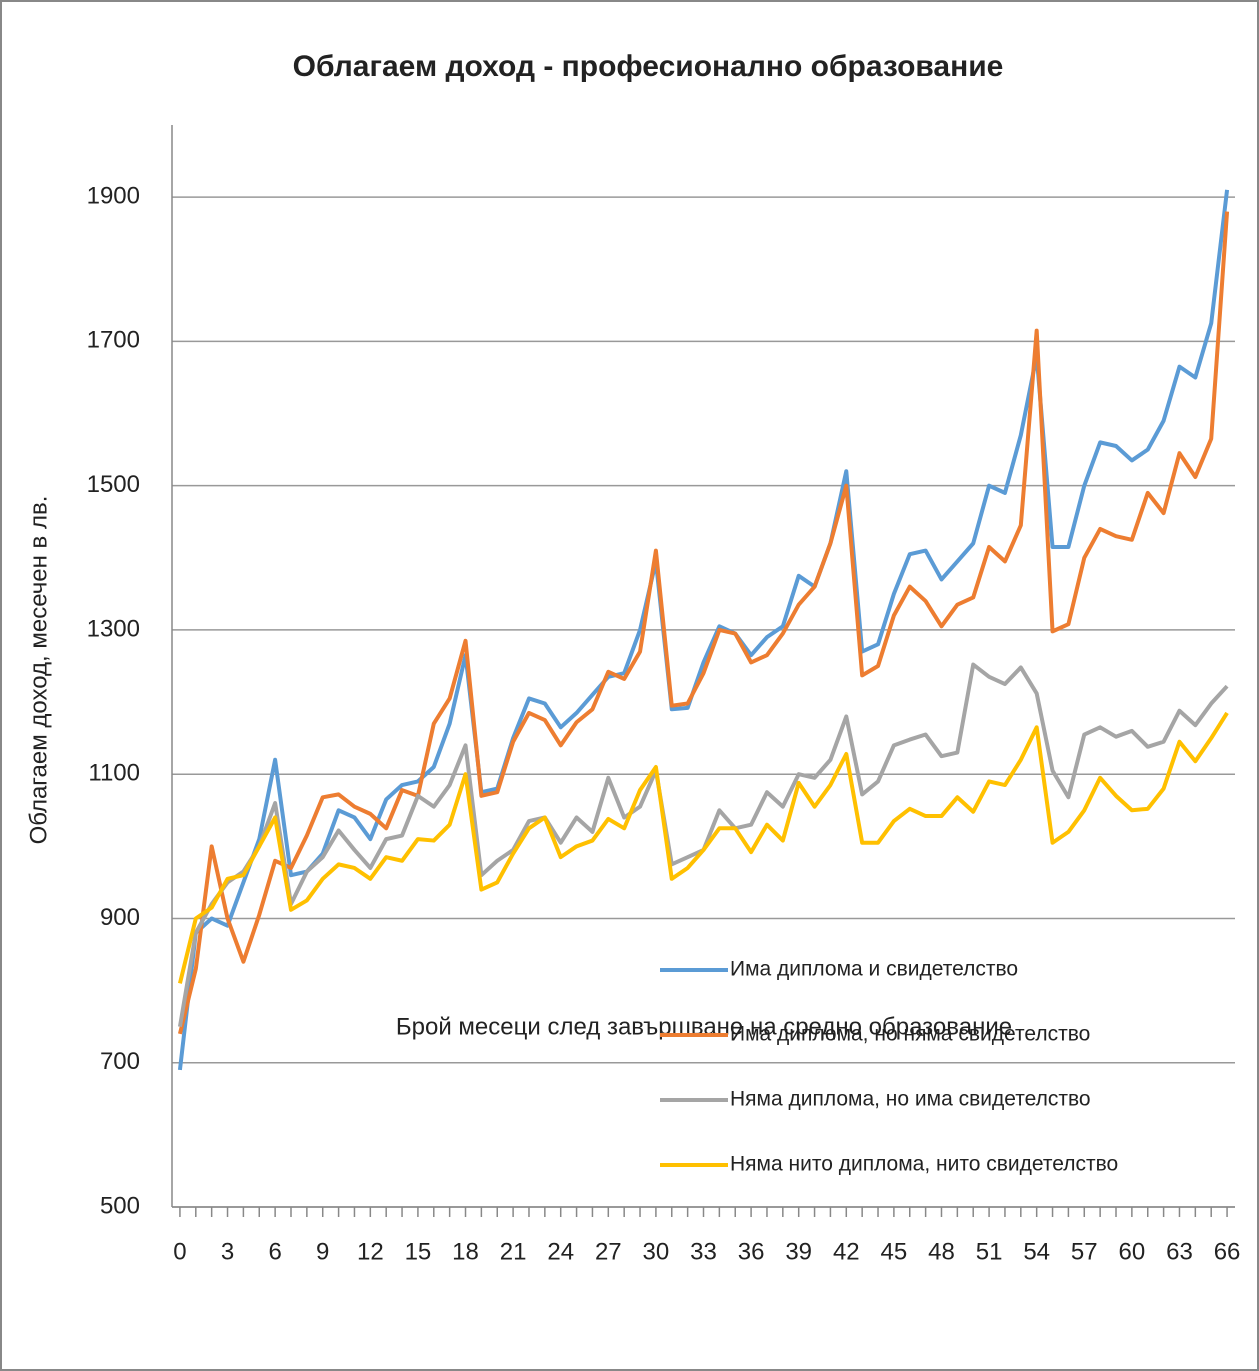 This screenshot has width=1259, height=1371. Describe the element at coordinates (179, 1251) in the screenshot. I see `x-tick-label: 0` at that location.